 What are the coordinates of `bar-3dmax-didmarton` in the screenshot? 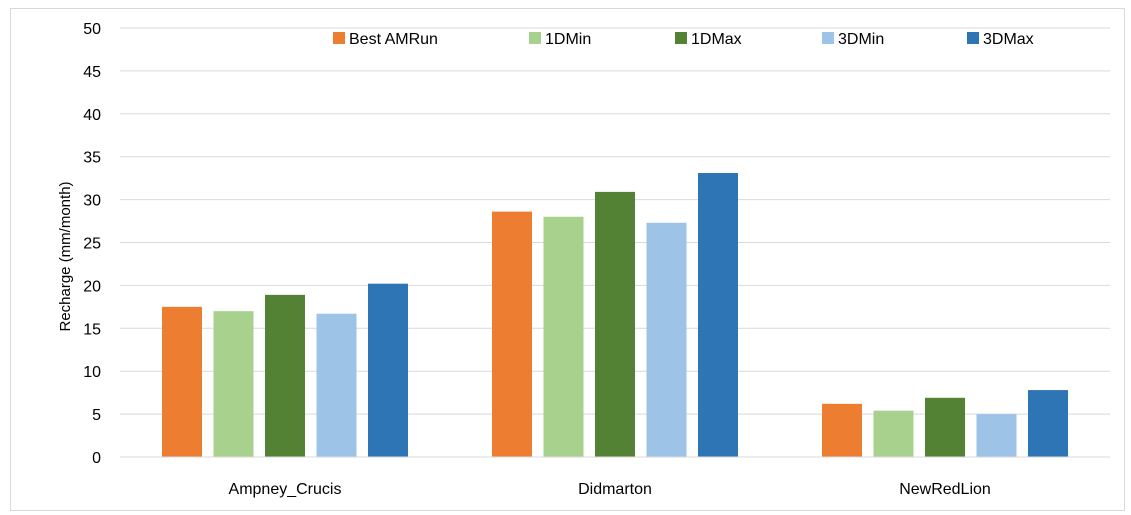 It's located at (718, 315).